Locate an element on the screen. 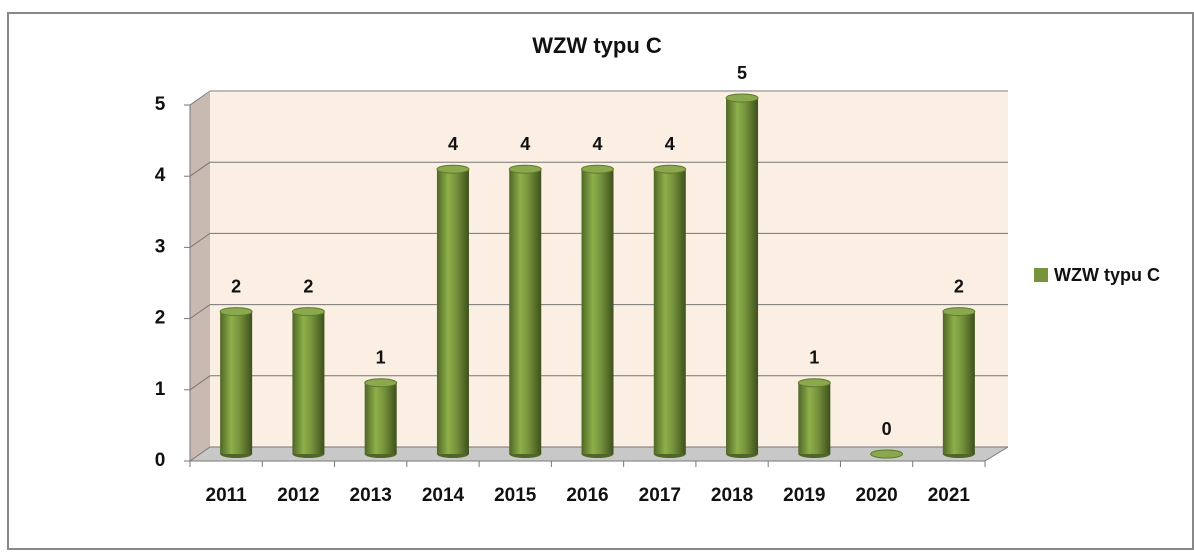  legend-label: WZW typu C is located at coordinates (1107, 275).